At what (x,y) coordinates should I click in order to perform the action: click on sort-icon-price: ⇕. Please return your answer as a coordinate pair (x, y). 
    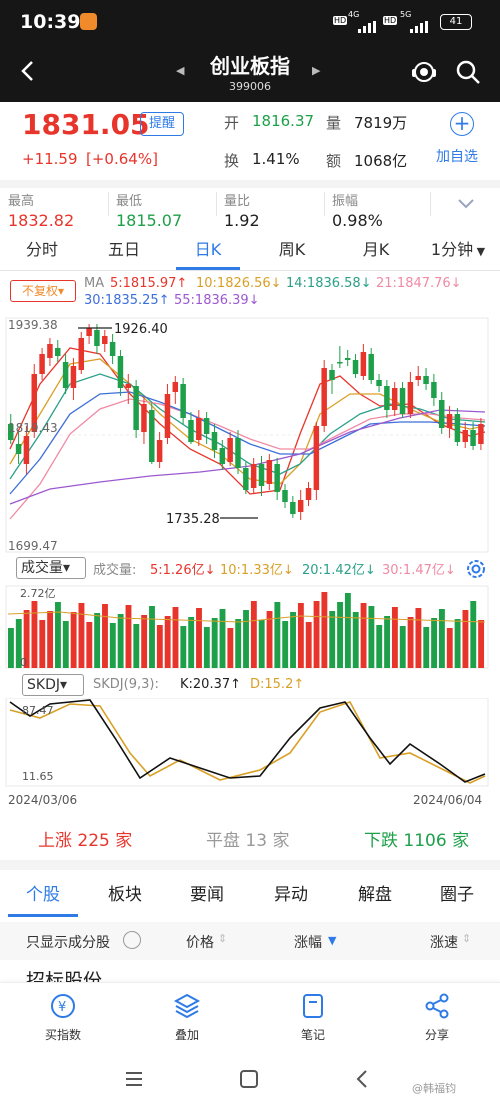
    Looking at the image, I should click on (223, 938).